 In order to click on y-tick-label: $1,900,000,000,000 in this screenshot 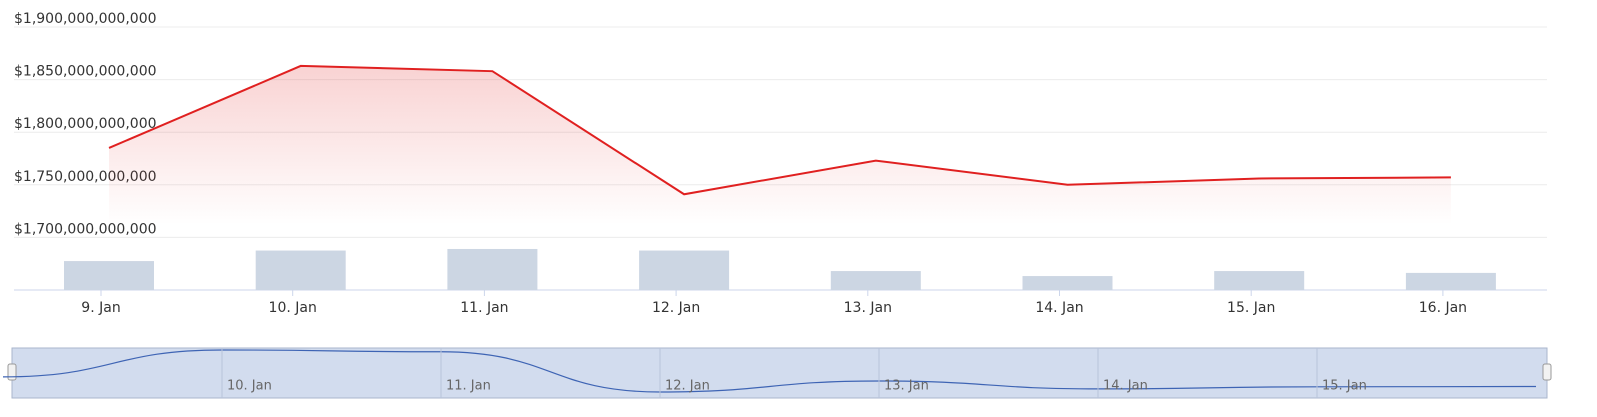, I will do `click(85, 19)`.